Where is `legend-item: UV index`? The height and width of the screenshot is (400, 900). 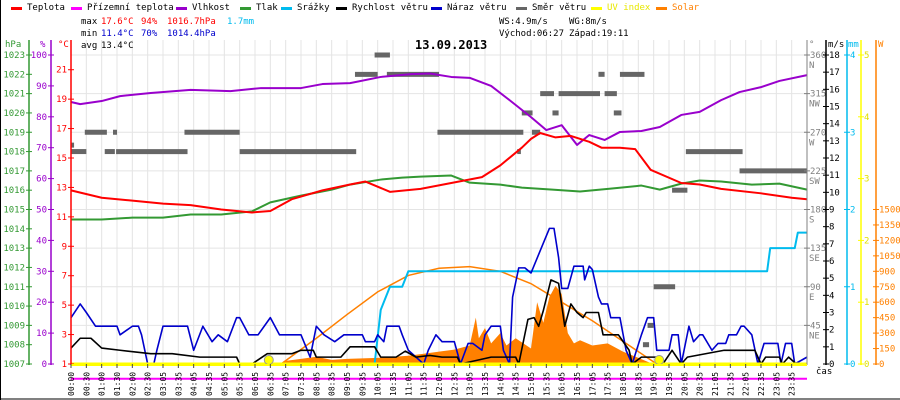 legend-item: UV index is located at coordinates (620, 8).